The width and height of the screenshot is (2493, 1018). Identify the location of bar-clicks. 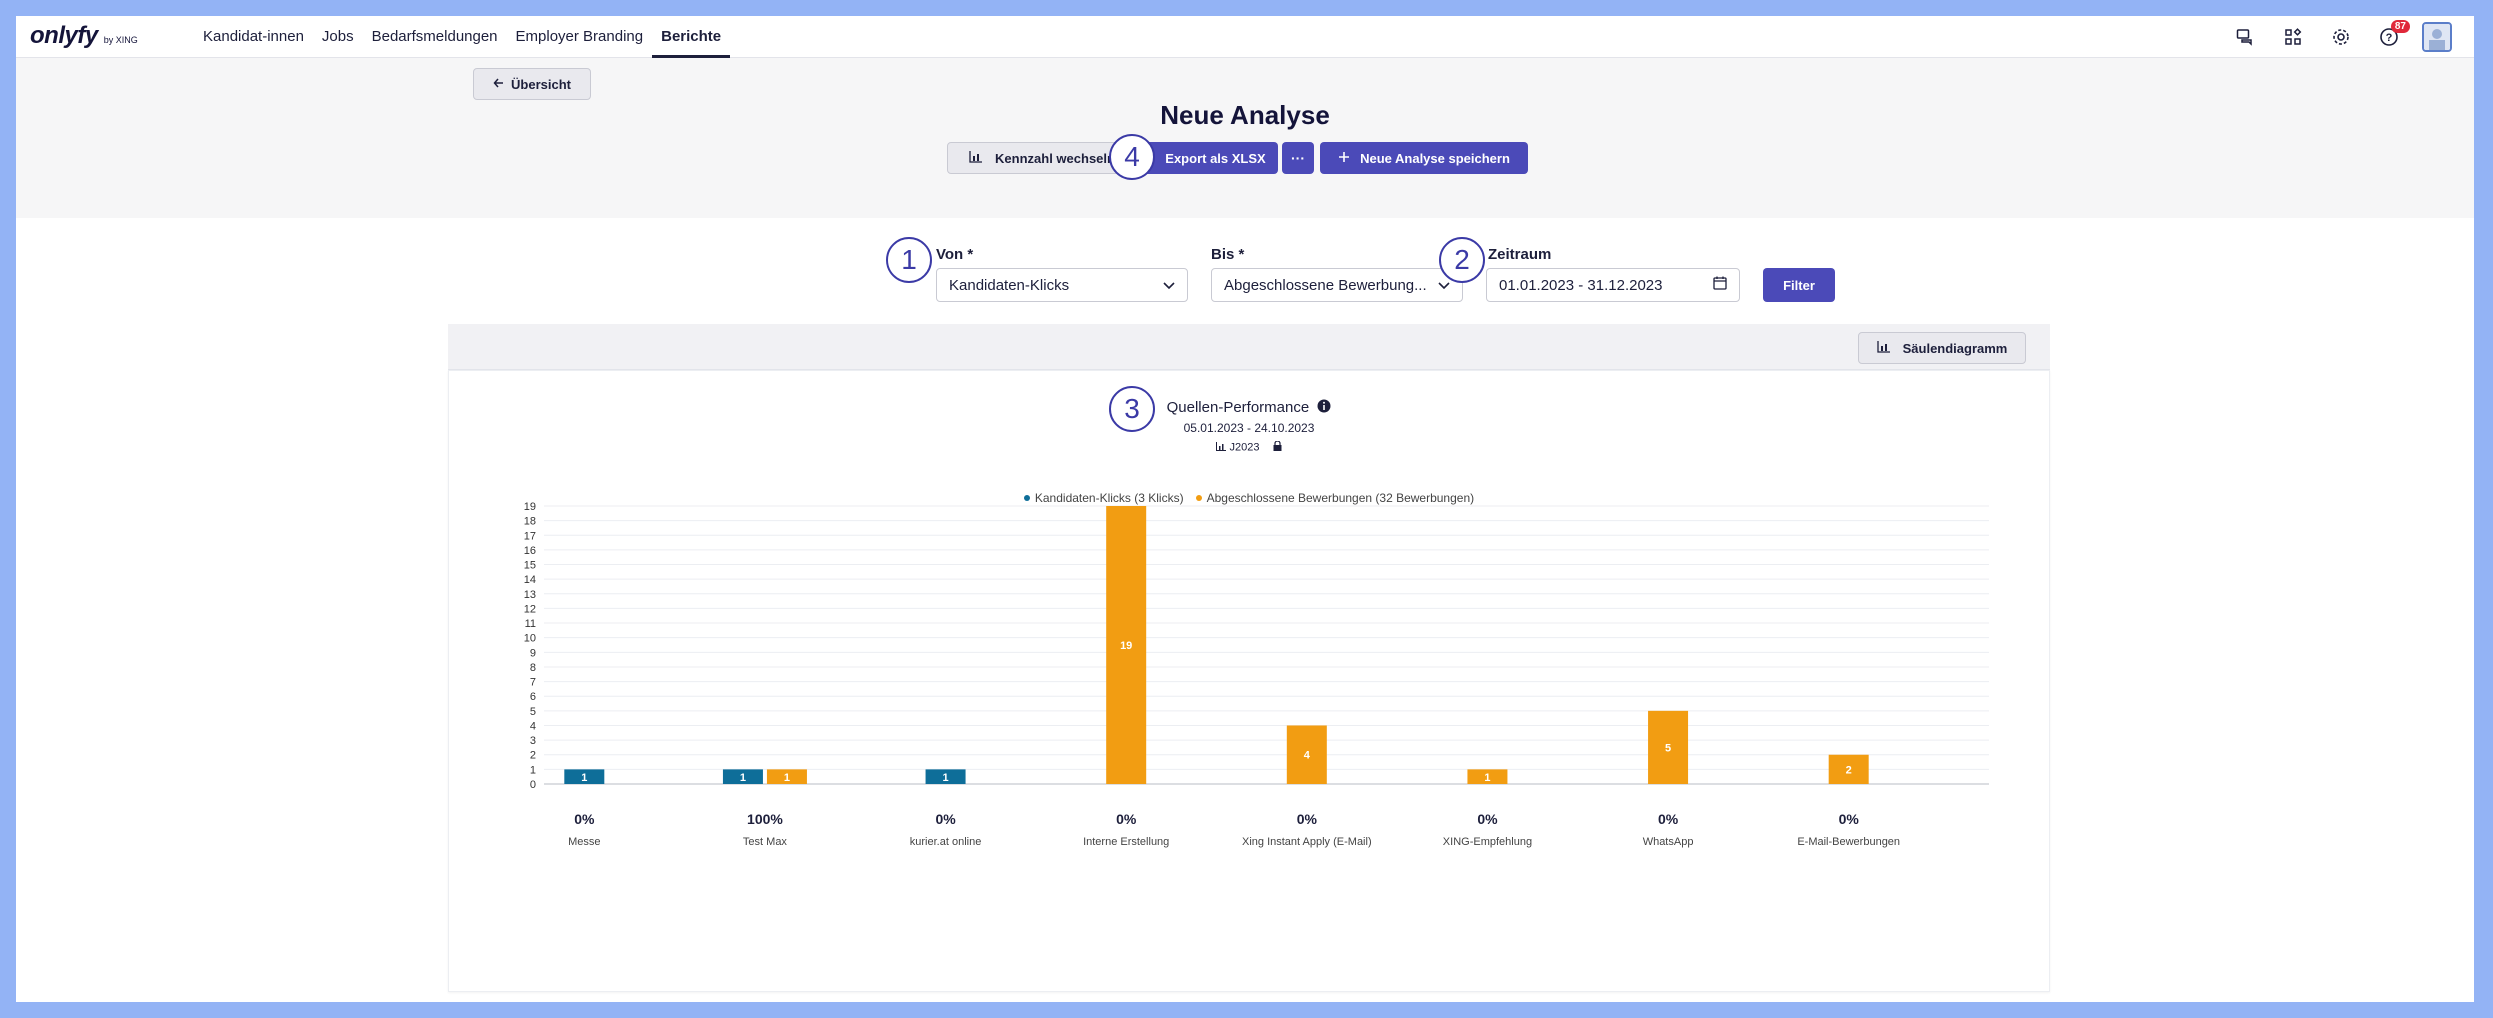
(584, 776).